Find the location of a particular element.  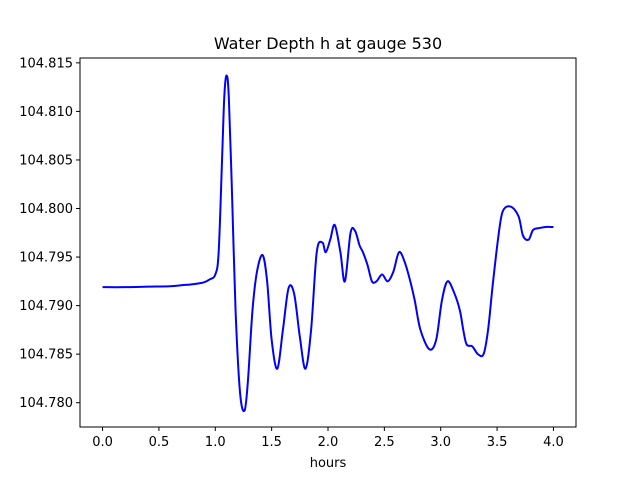

y-tick-label: 104.800 is located at coordinates (46, 209).